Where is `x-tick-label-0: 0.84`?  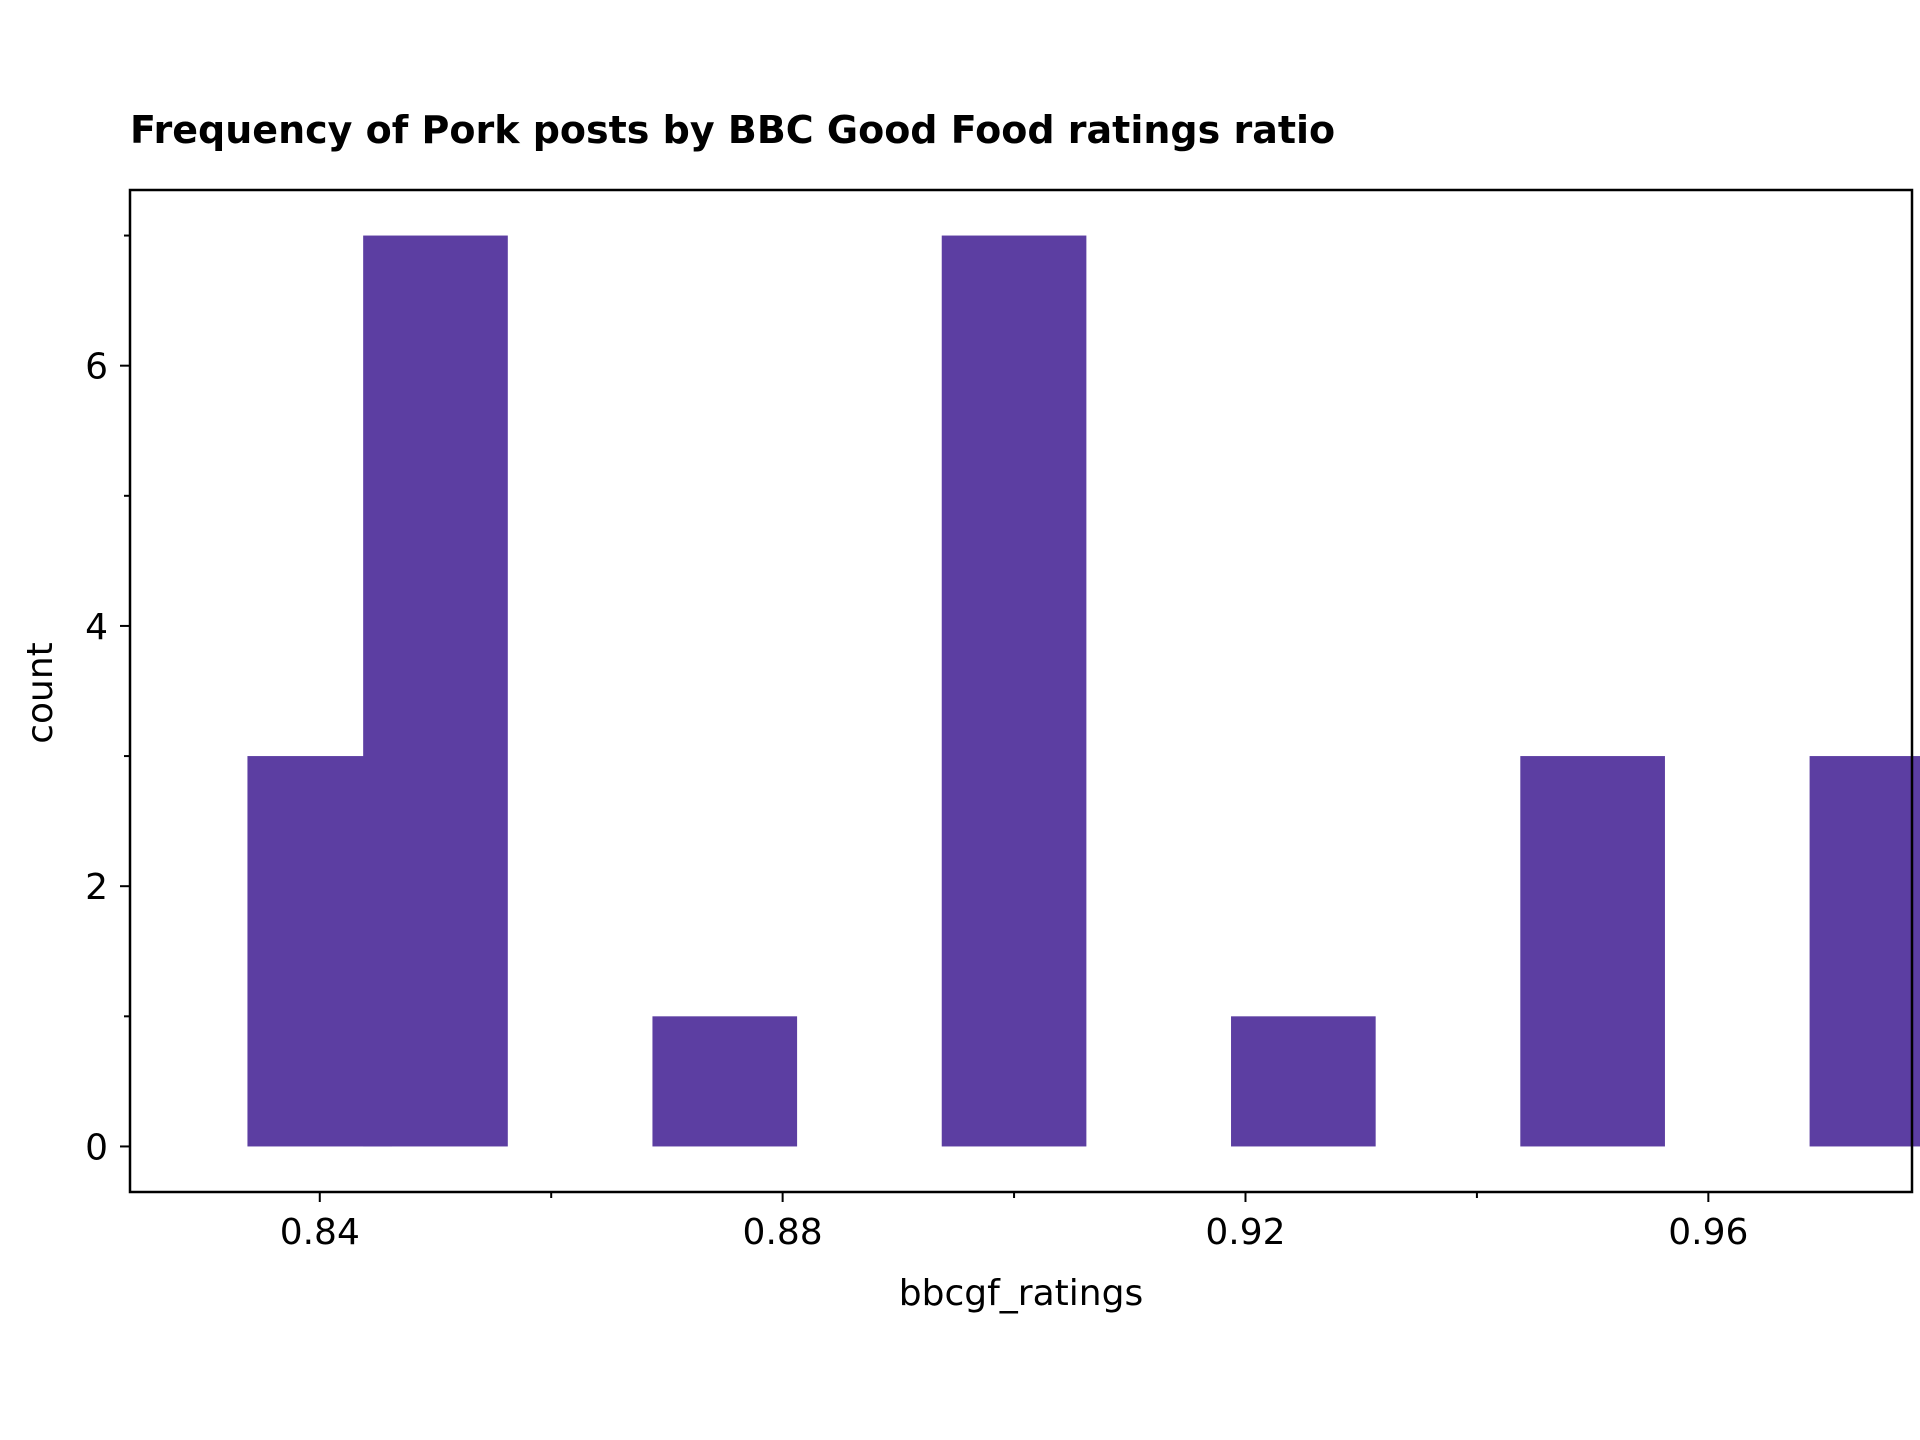 x-tick-label-0: 0.84 is located at coordinates (320, 1232).